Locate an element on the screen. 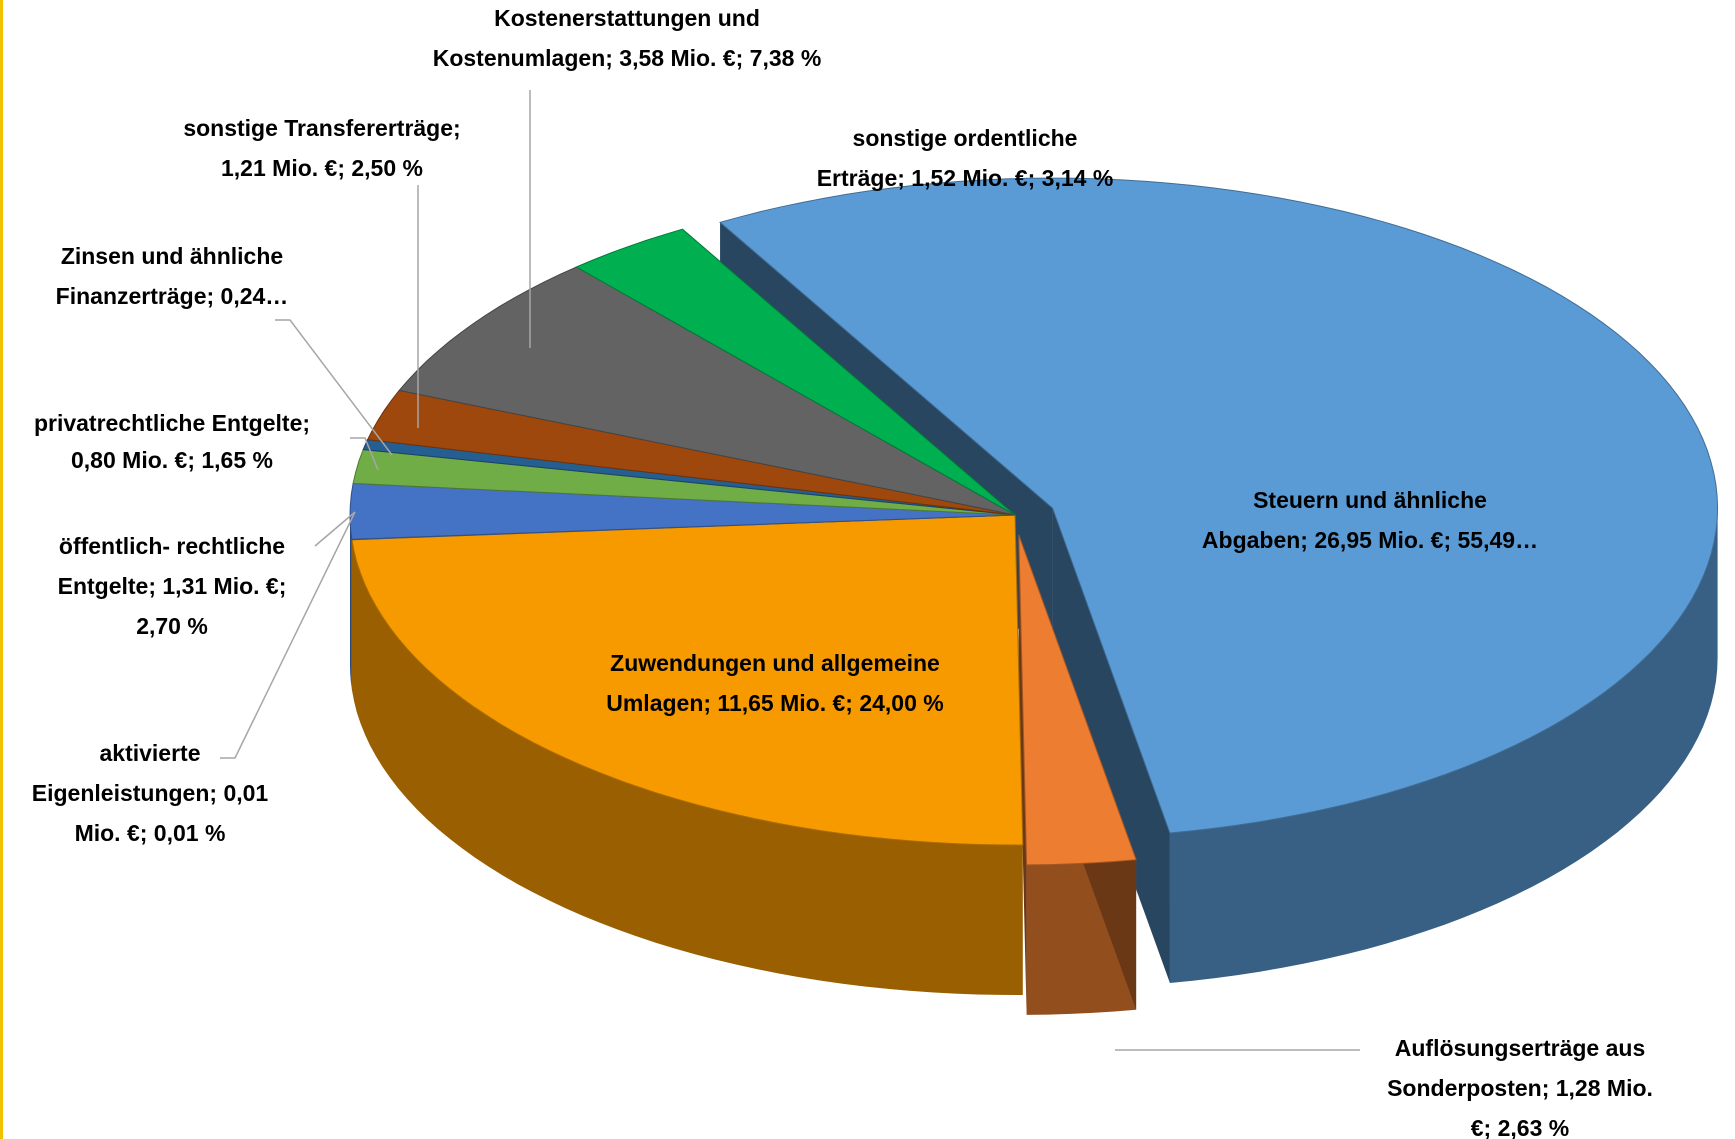 This screenshot has width=1735, height=1139. data-label: Eigenleistungen; 0,01 is located at coordinates (150, 793).